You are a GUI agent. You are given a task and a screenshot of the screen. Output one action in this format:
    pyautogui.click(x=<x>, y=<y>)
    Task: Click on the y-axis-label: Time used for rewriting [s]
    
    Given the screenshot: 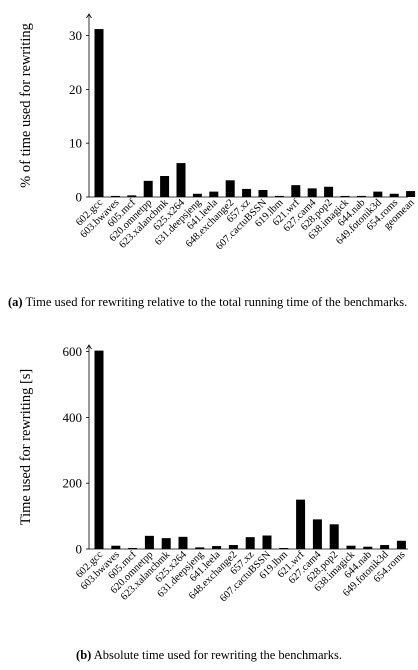 What is the action you would take?
    pyautogui.click(x=26, y=447)
    